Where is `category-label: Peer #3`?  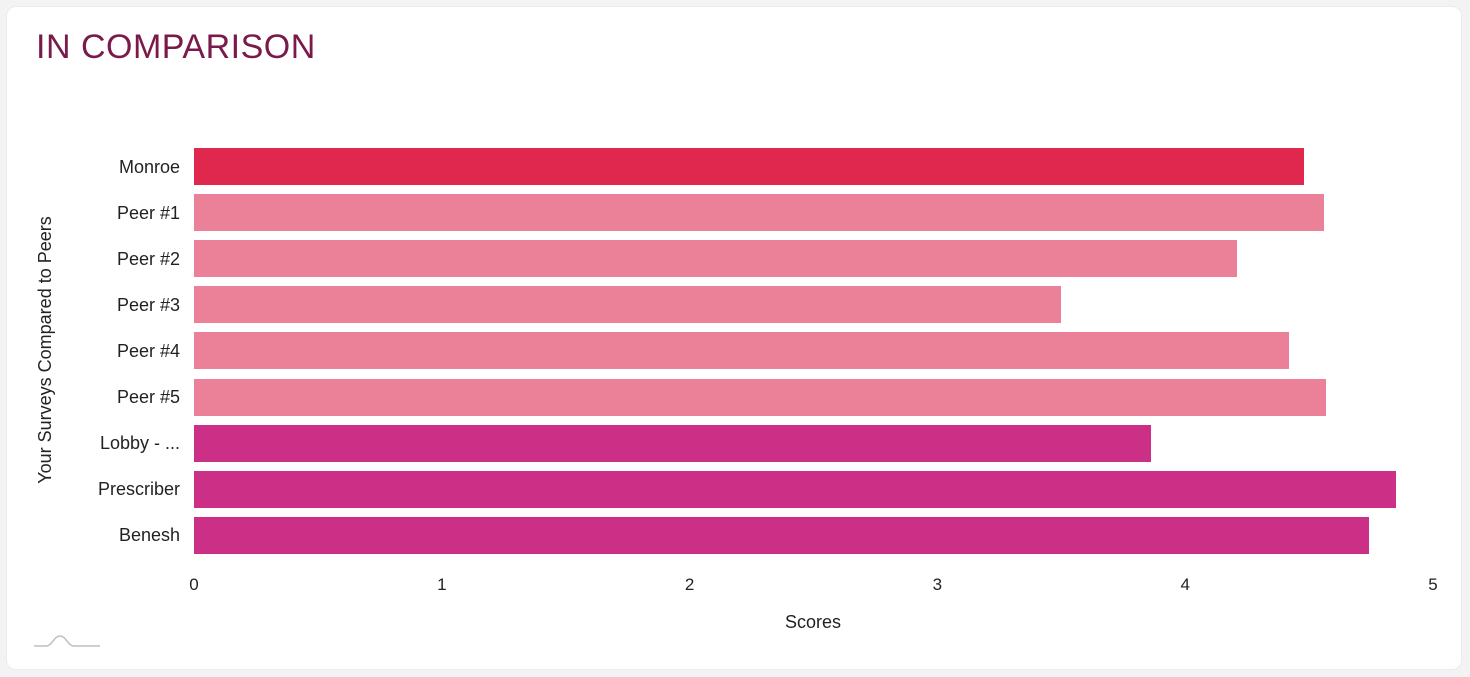
category-label: Peer #3 is located at coordinates (148, 304).